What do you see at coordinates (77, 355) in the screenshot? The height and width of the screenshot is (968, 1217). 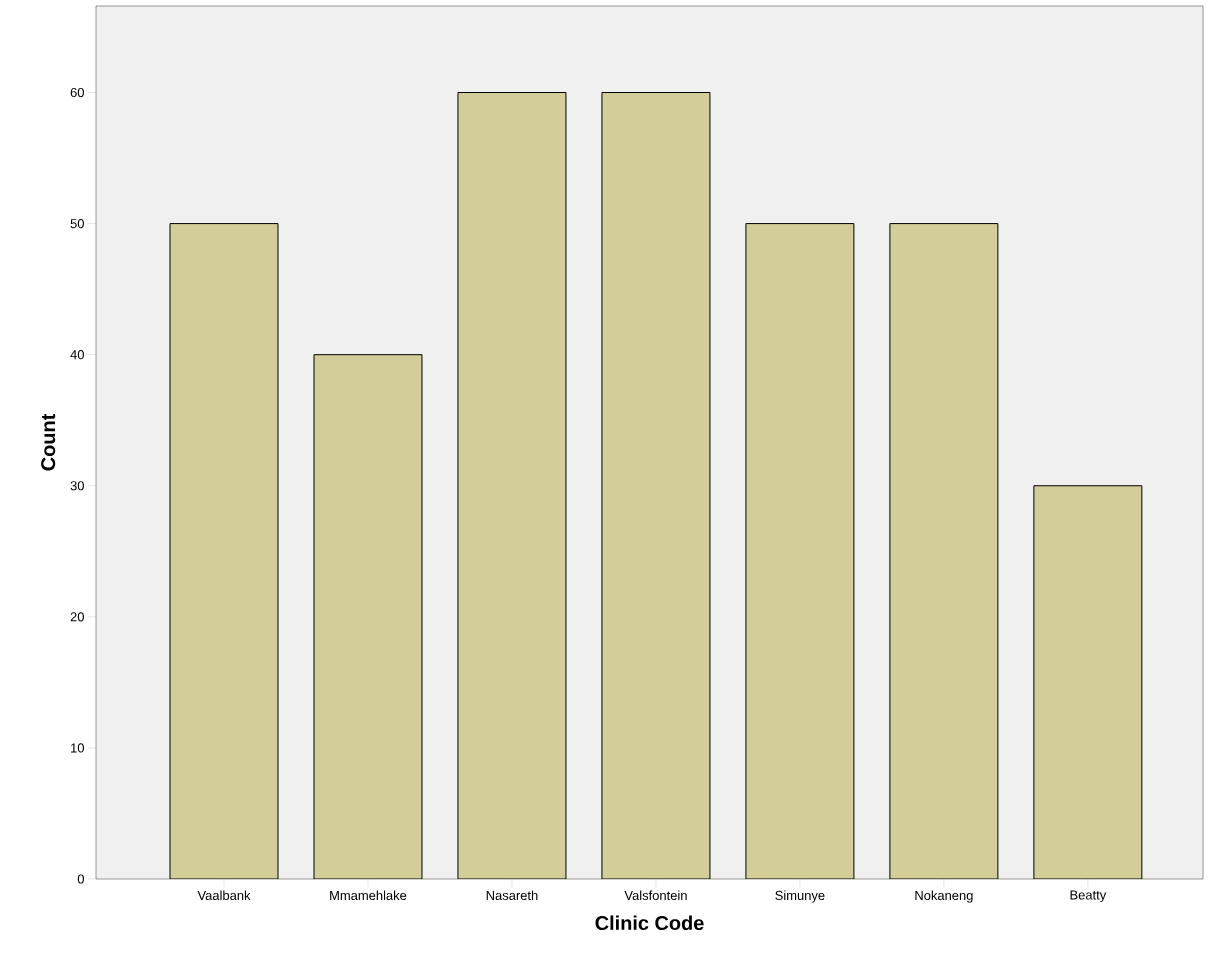 I see `y-tick-label: 40` at bounding box center [77, 355].